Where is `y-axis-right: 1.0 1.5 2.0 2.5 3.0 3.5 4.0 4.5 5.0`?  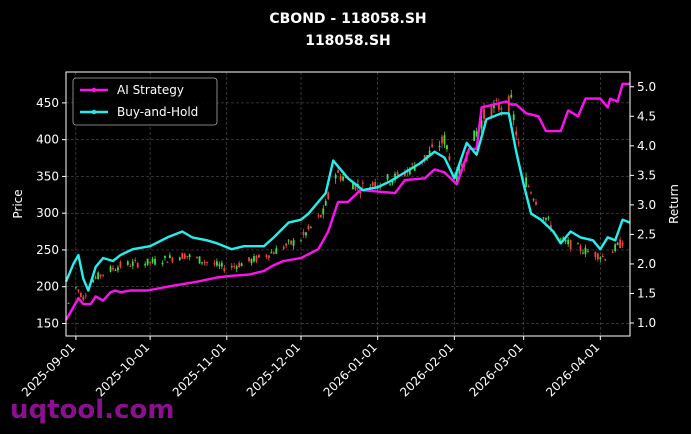
y-axis-right: 1.0 1.5 2.0 2.5 3.0 3.5 4.0 4.5 5.0 is located at coordinates (643, 205).